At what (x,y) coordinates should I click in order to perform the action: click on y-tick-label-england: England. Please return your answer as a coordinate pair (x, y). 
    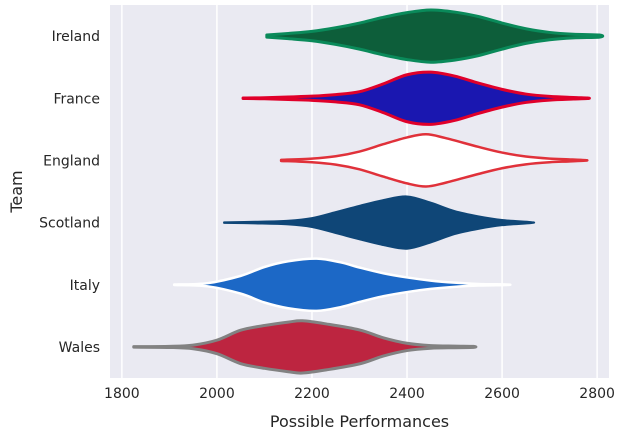
    Looking at the image, I should click on (71, 161).